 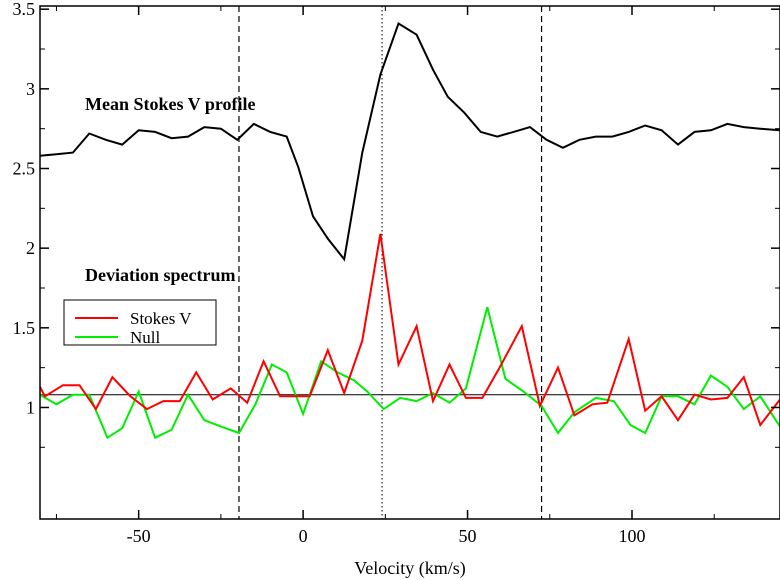 What do you see at coordinates (139, 536) in the screenshot?
I see `x-tick-label: -50` at bounding box center [139, 536].